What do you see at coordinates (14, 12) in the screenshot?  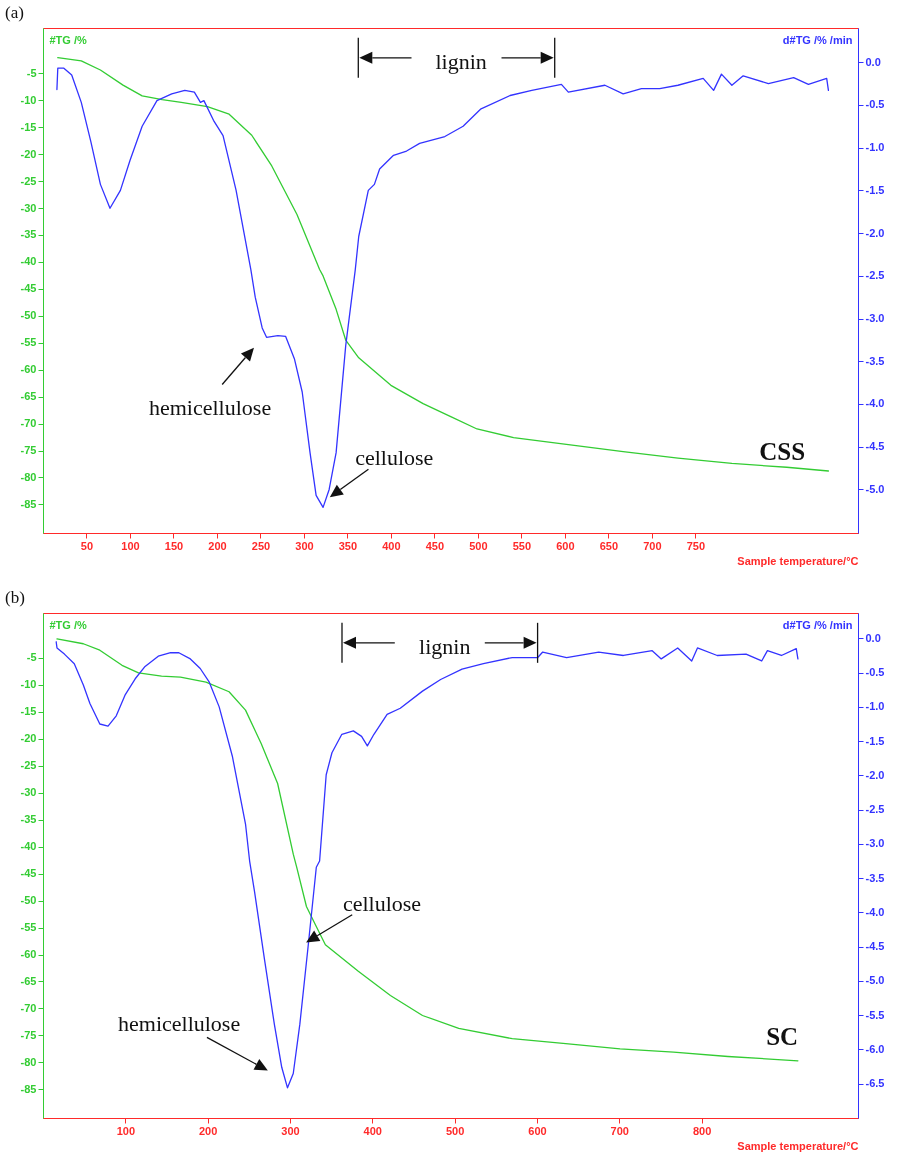 I see `chart-title: (a)` at bounding box center [14, 12].